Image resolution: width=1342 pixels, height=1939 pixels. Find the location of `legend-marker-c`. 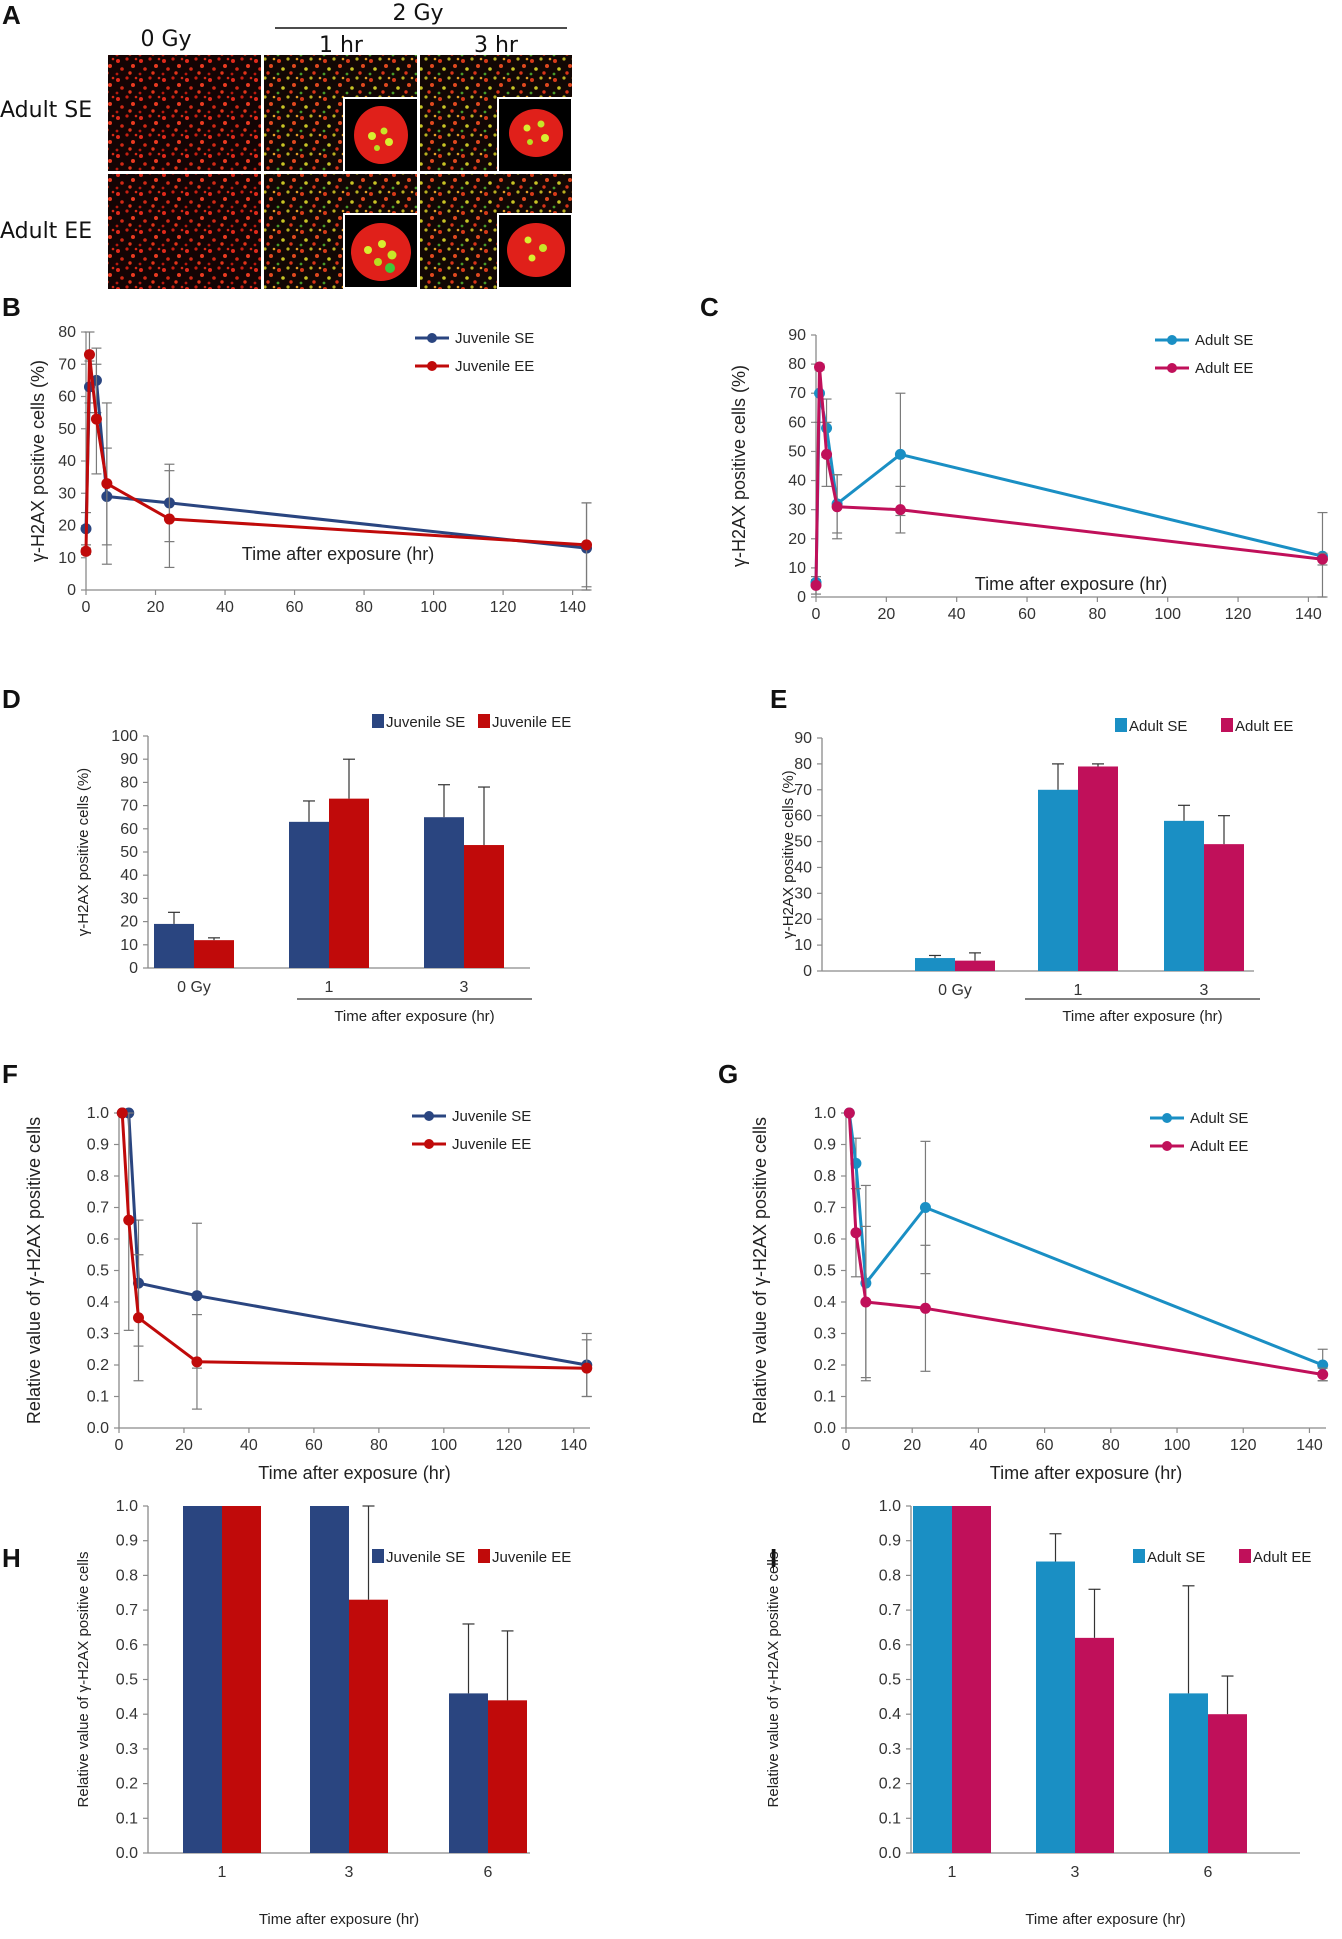

legend-marker-c is located at coordinates (1172, 368).